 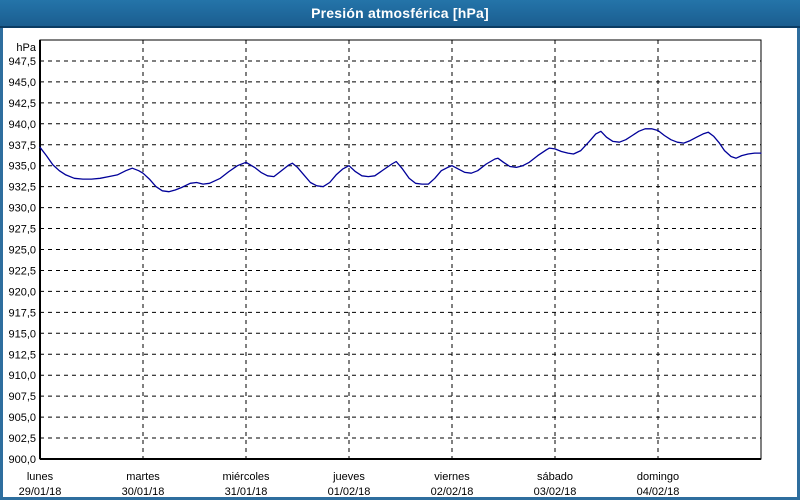 What do you see at coordinates (22, 355) in the screenshot?
I see `y-tick-label: 912,5` at bounding box center [22, 355].